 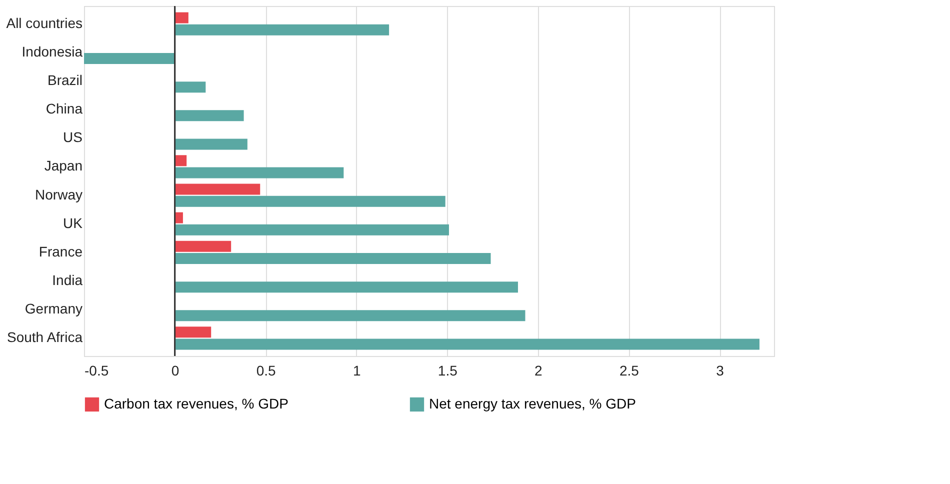 I want to click on y-tick-label: UK, so click(x=73, y=222).